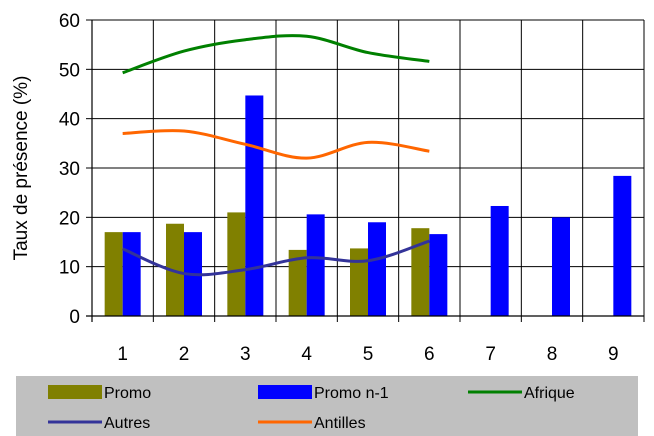  Describe the element at coordinates (276, 54) in the screenshot. I see `line-afrique` at that location.